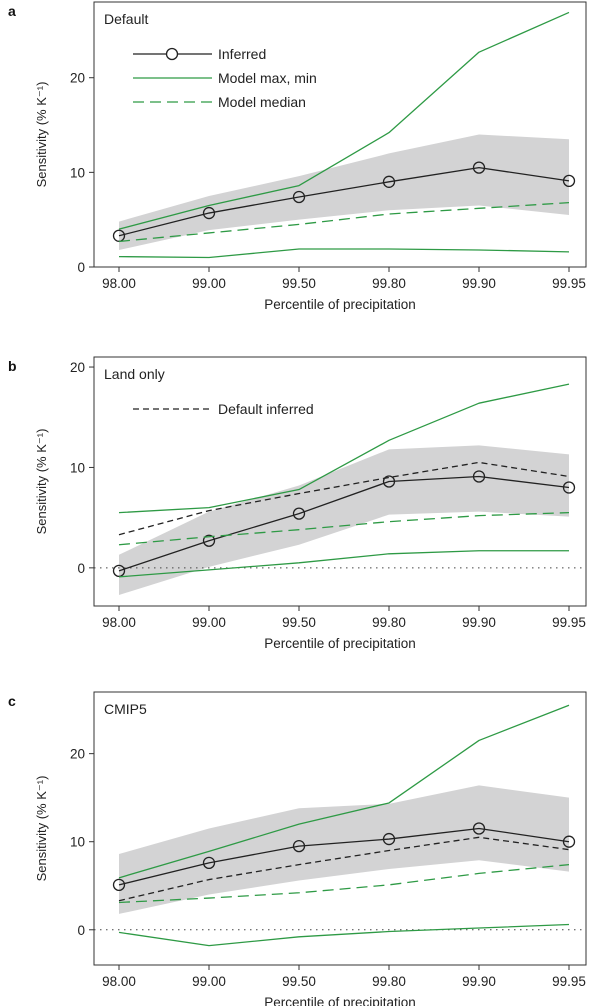 Image resolution: width=595 pixels, height=1006 pixels. Describe the element at coordinates (125, 709) in the screenshot. I see `panel-title: CMIP5` at that location.